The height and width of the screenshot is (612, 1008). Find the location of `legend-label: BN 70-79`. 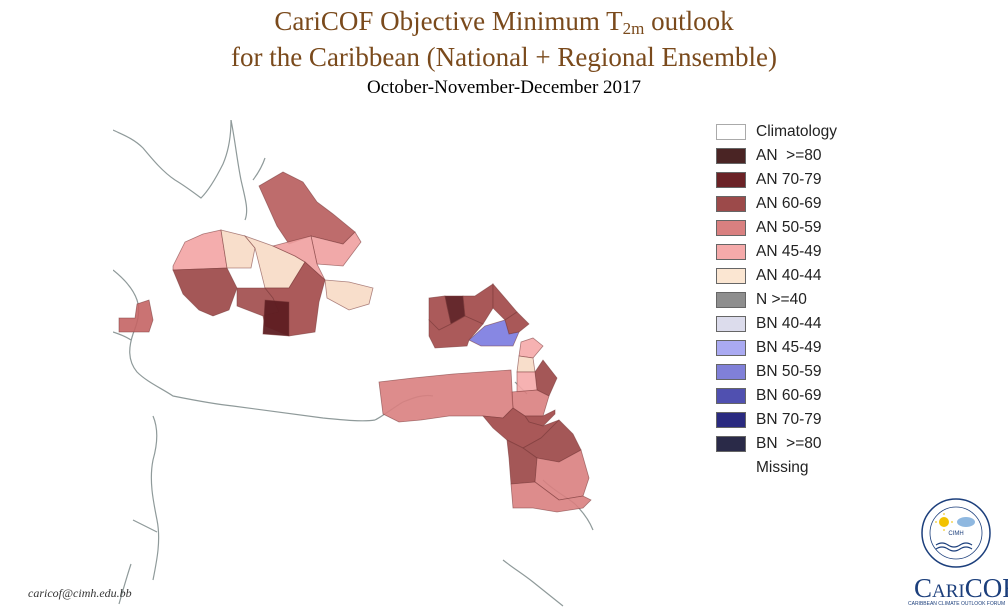

legend-label: BN 70-79 is located at coordinates (789, 419).